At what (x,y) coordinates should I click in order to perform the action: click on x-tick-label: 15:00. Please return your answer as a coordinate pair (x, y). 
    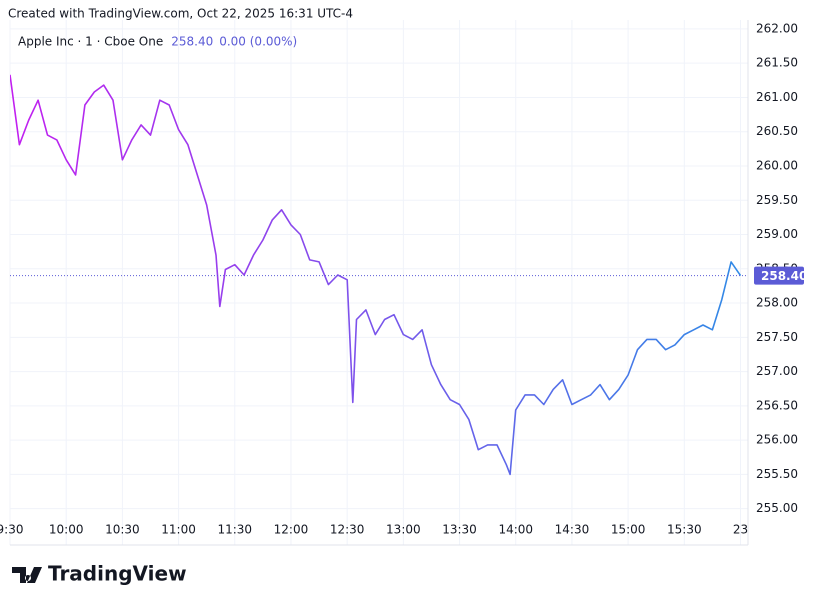
    Looking at the image, I should click on (628, 530).